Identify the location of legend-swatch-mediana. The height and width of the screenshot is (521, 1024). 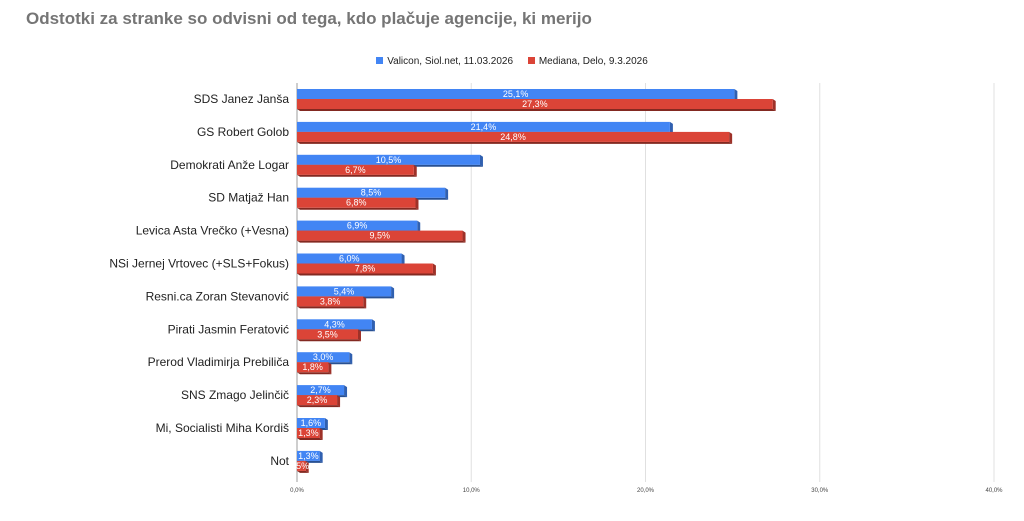
(531, 60).